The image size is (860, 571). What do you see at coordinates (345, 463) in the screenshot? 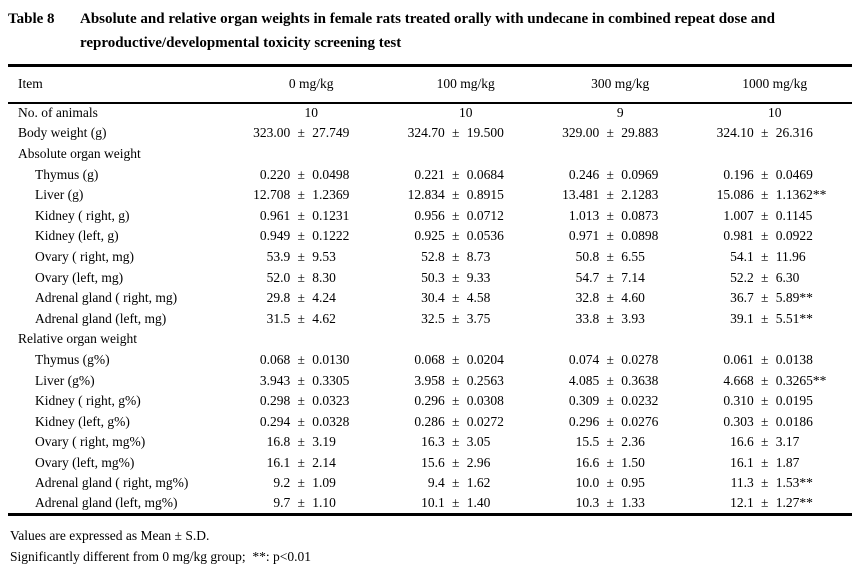
I see `sd-value: 2.14` at bounding box center [345, 463].